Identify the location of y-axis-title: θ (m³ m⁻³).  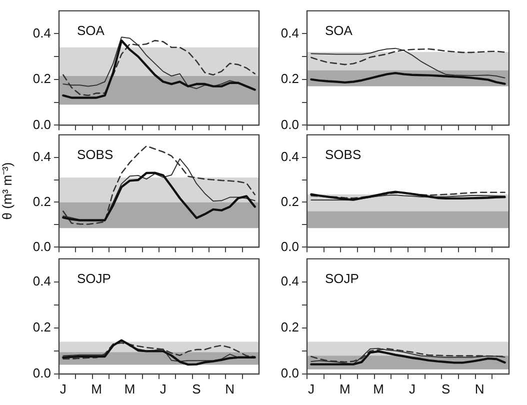
(7, 191).